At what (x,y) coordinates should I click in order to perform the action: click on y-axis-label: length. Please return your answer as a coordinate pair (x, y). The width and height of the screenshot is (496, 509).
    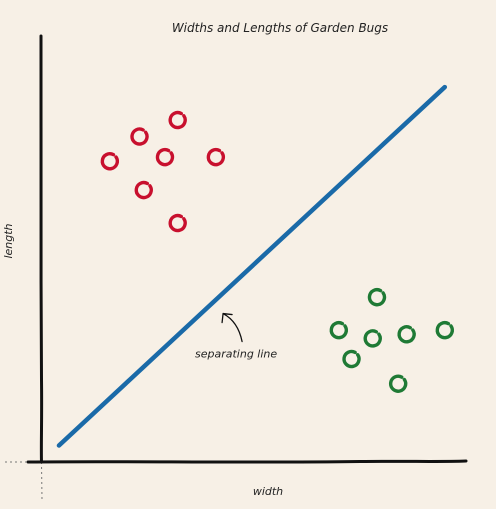
    Looking at the image, I should click on (8, 240).